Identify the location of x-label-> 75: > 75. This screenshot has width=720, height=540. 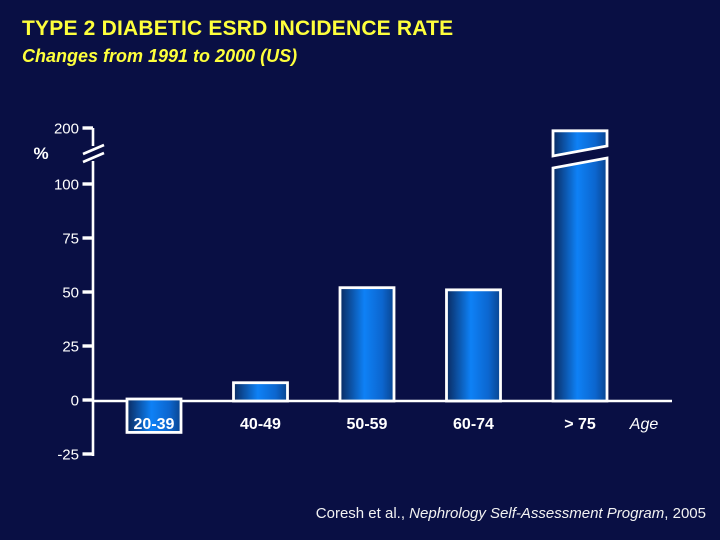
(580, 424).